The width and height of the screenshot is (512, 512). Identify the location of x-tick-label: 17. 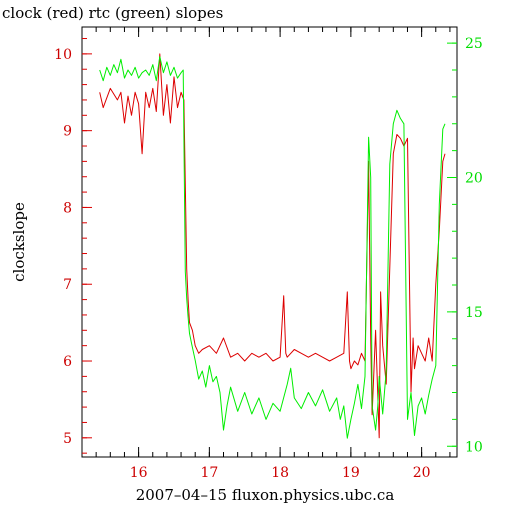
(209, 473).